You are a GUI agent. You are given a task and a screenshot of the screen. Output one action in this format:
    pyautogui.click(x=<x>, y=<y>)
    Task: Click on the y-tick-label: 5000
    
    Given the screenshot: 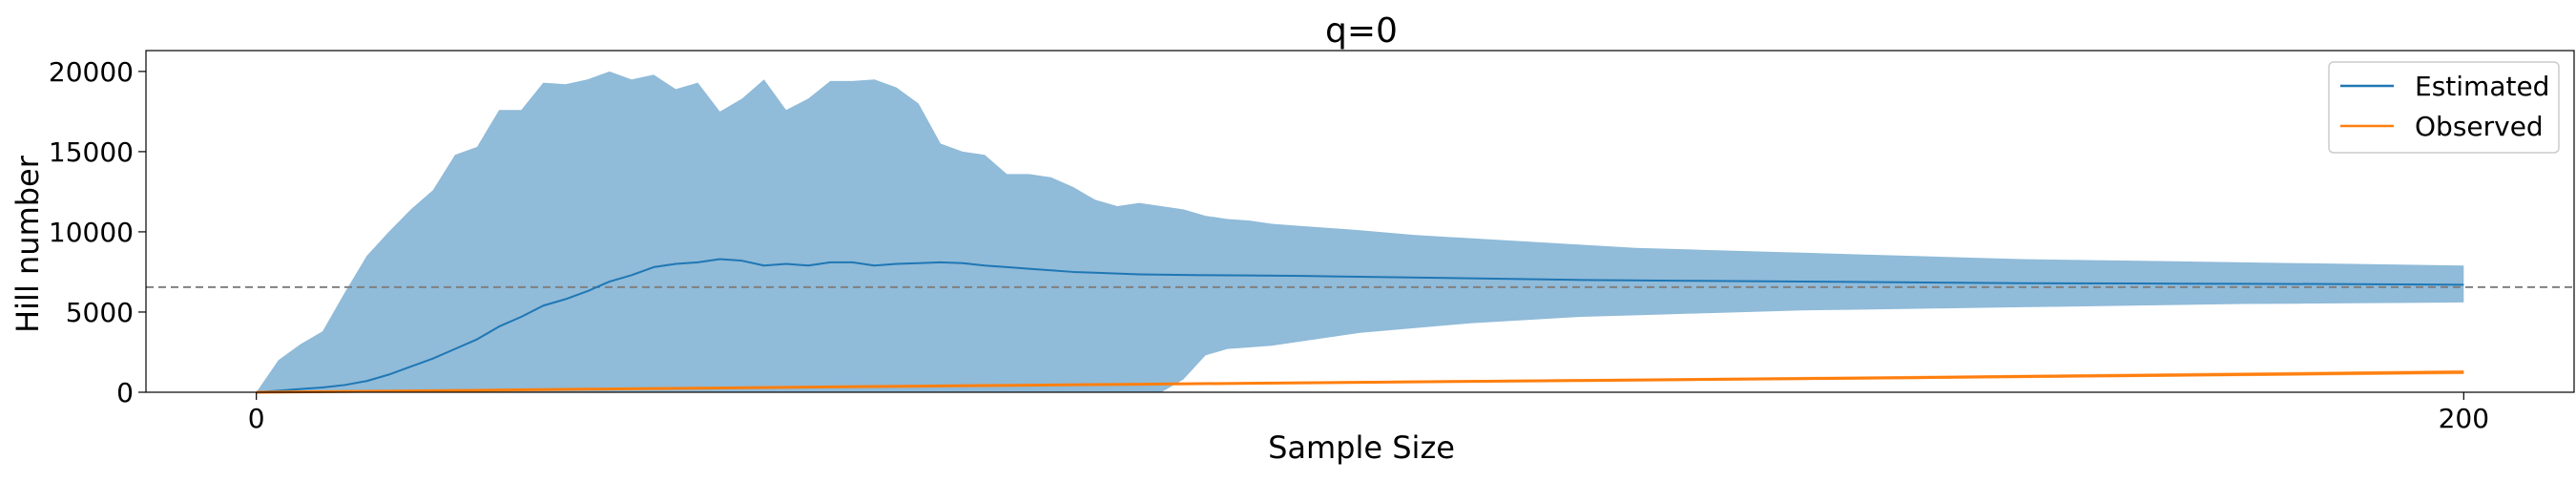 What is the action you would take?
    pyautogui.click(x=100, y=313)
    